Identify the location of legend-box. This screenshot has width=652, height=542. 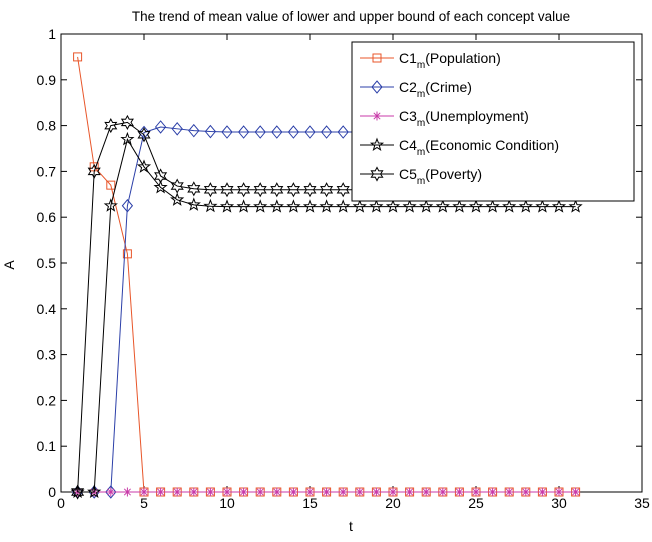
(493, 121).